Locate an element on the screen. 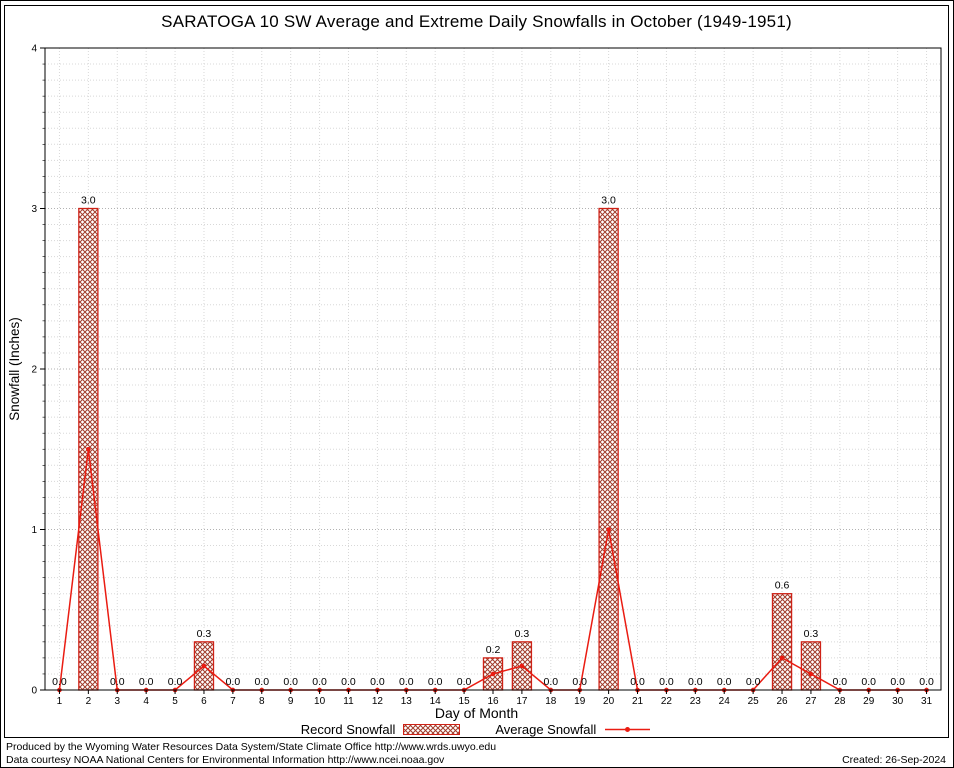 The height and width of the screenshot is (768, 954). svg-text: 9 is located at coordinates (291, 701).